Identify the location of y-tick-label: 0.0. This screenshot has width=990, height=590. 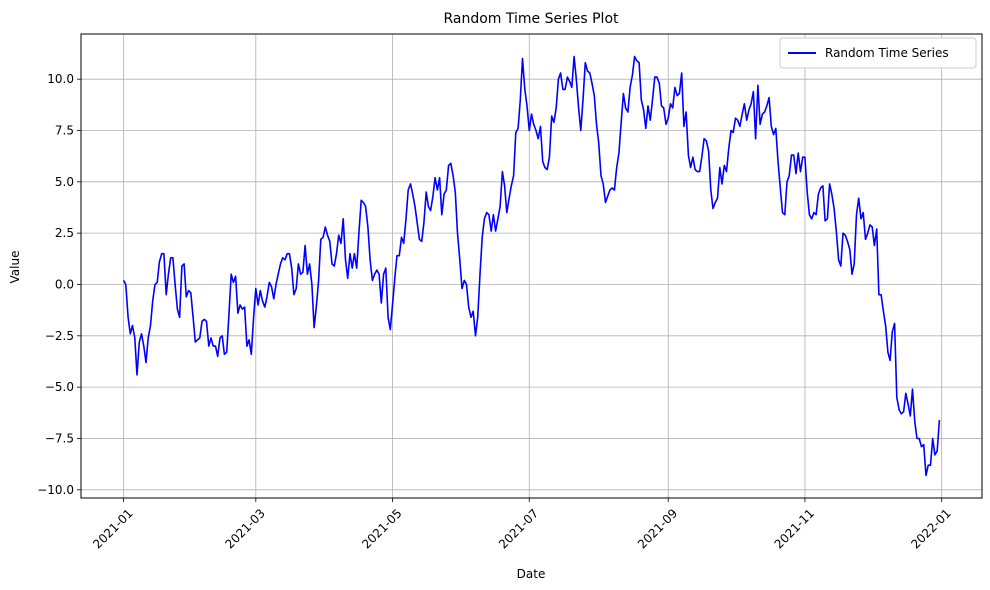
(64, 284).